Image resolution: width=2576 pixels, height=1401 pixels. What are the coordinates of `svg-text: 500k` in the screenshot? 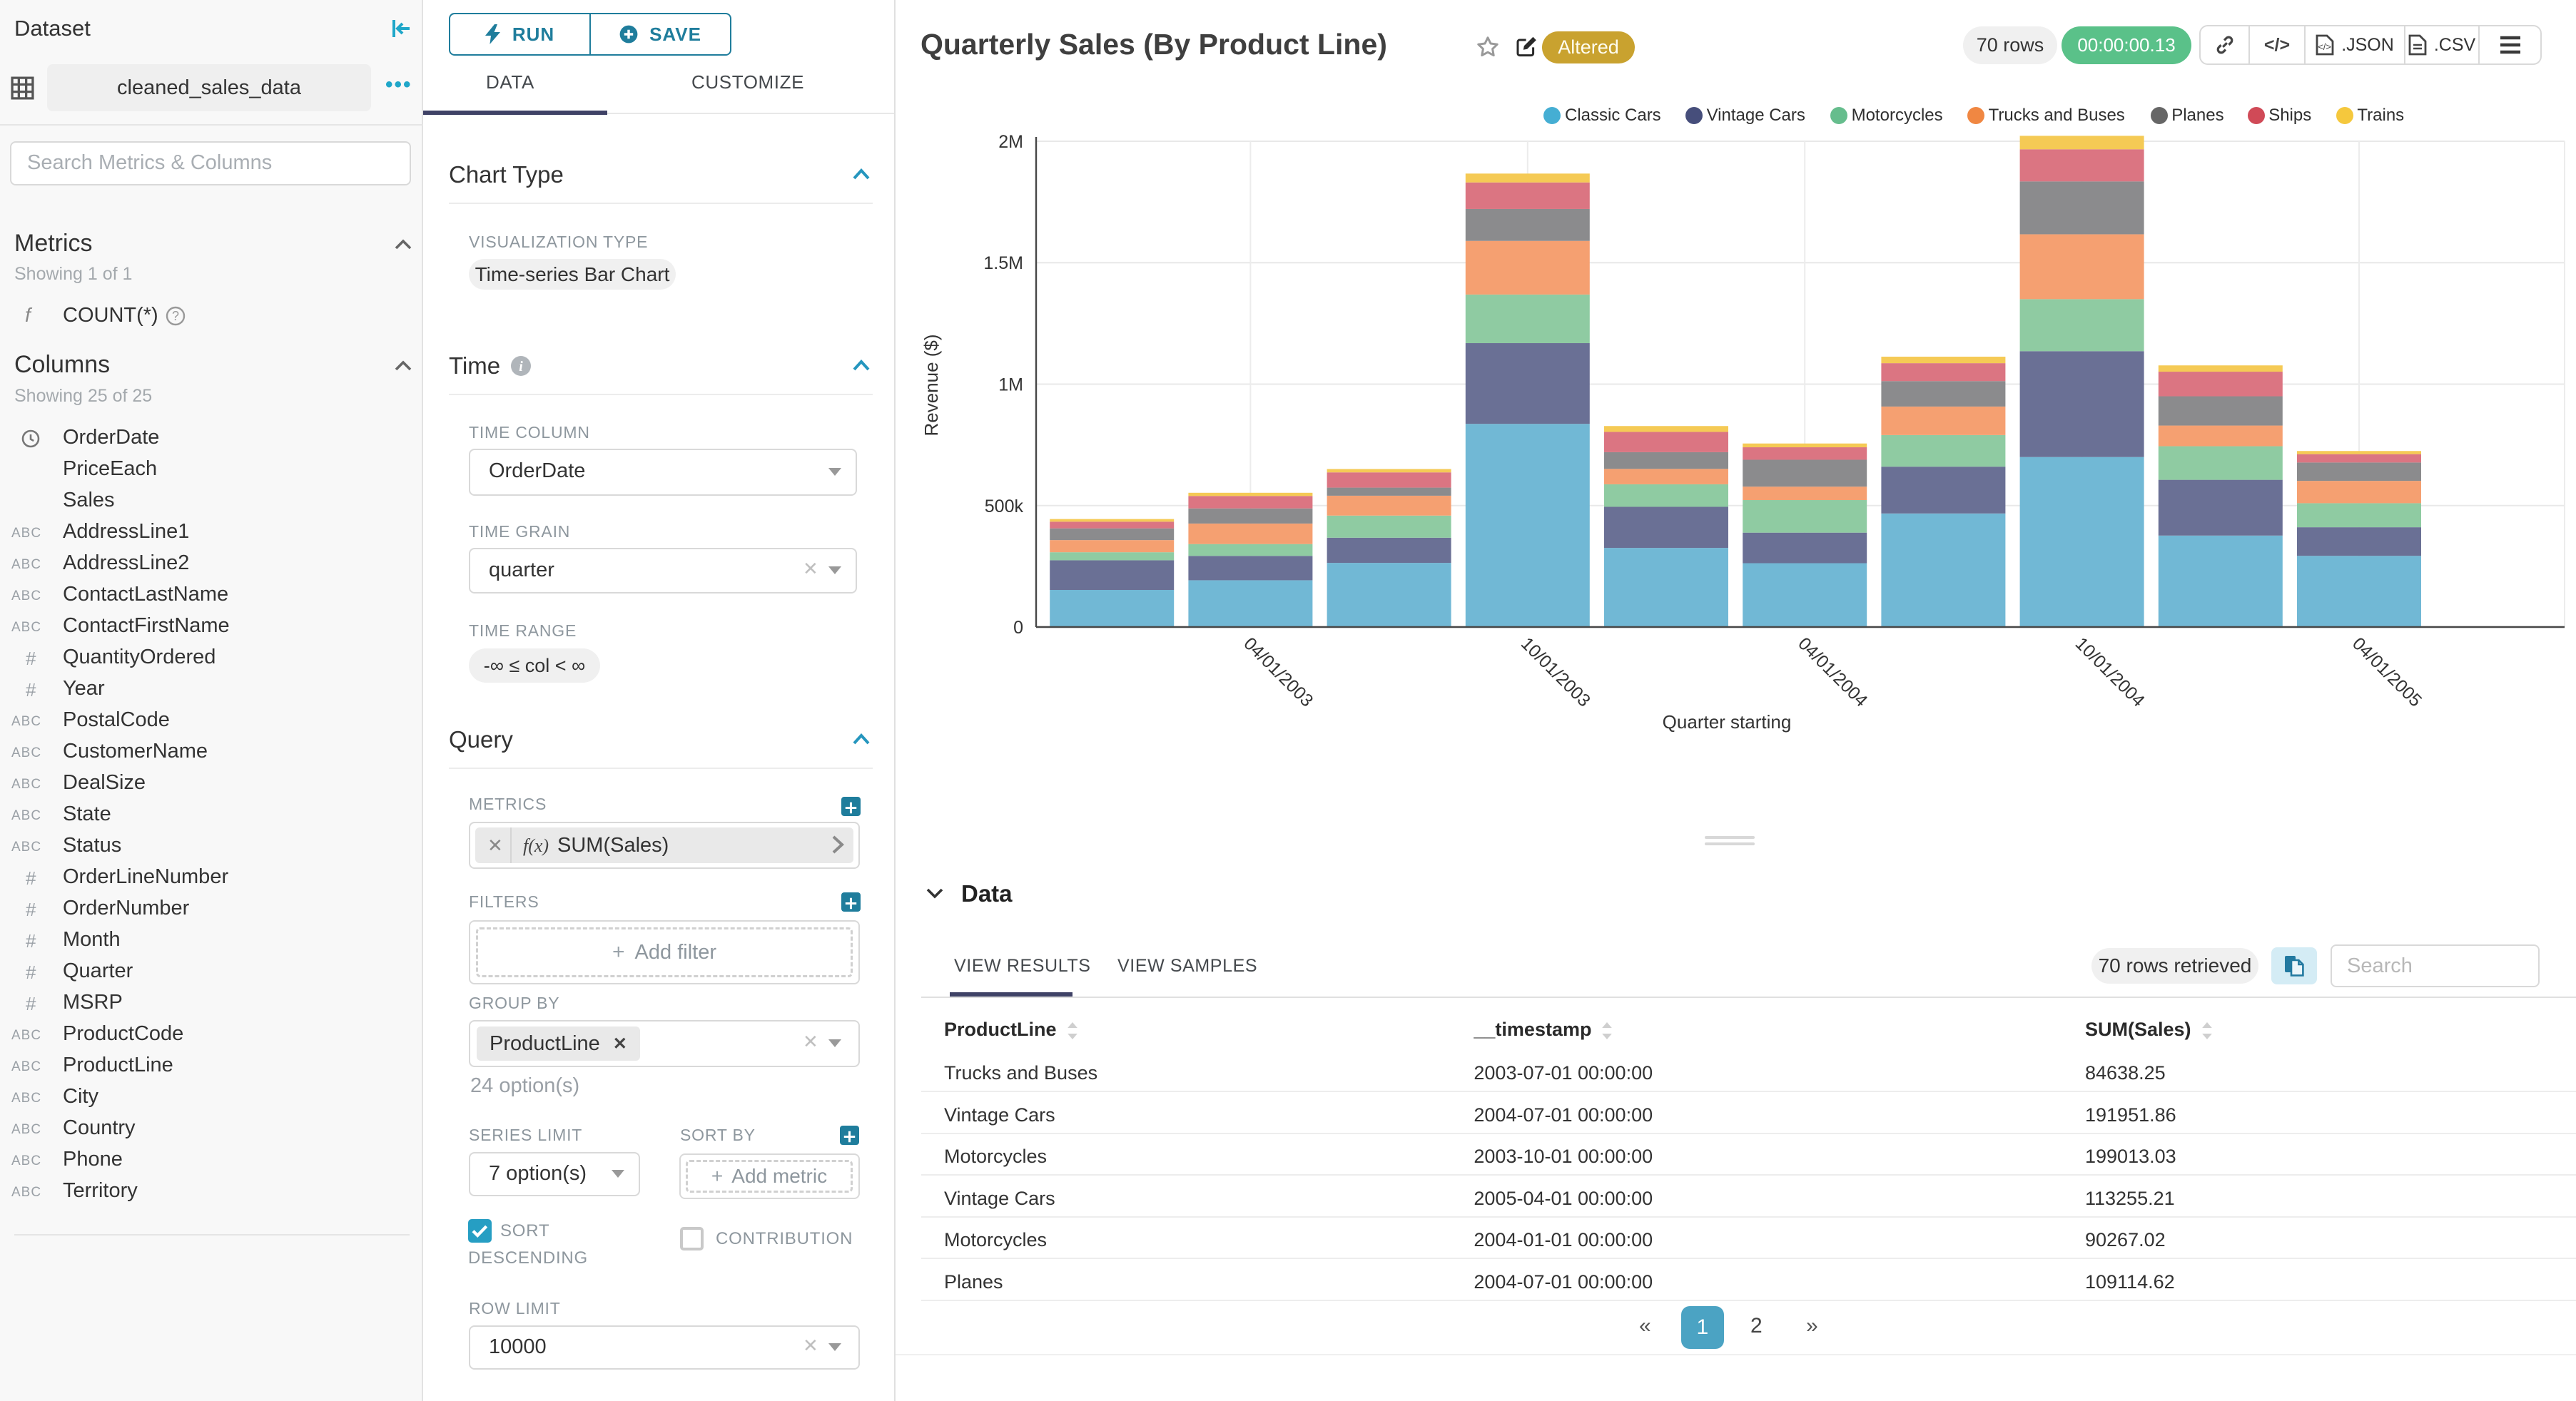 It's located at (1004, 506).